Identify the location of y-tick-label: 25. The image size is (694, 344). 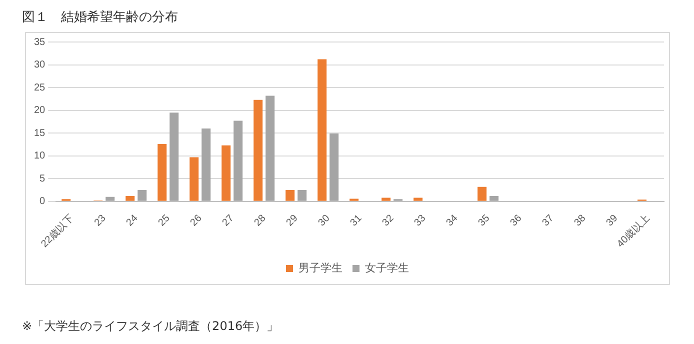
(40, 88).